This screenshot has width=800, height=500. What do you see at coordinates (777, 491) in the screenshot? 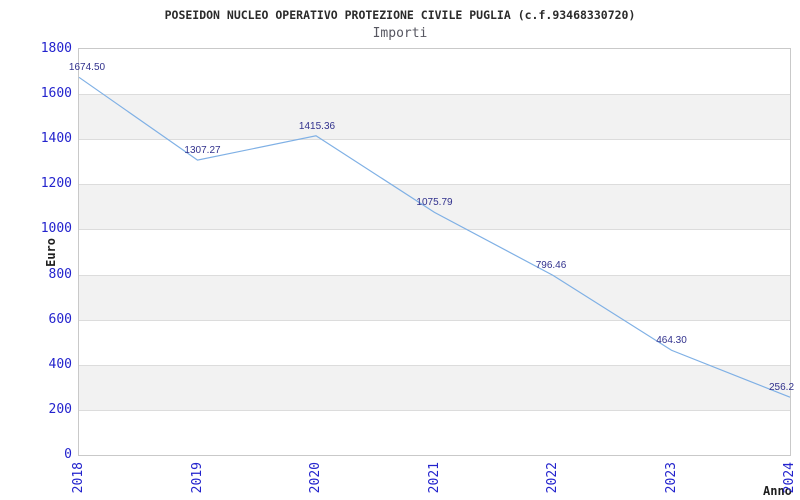
I see `x-axis-title: Anno` at bounding box center [777, 491].